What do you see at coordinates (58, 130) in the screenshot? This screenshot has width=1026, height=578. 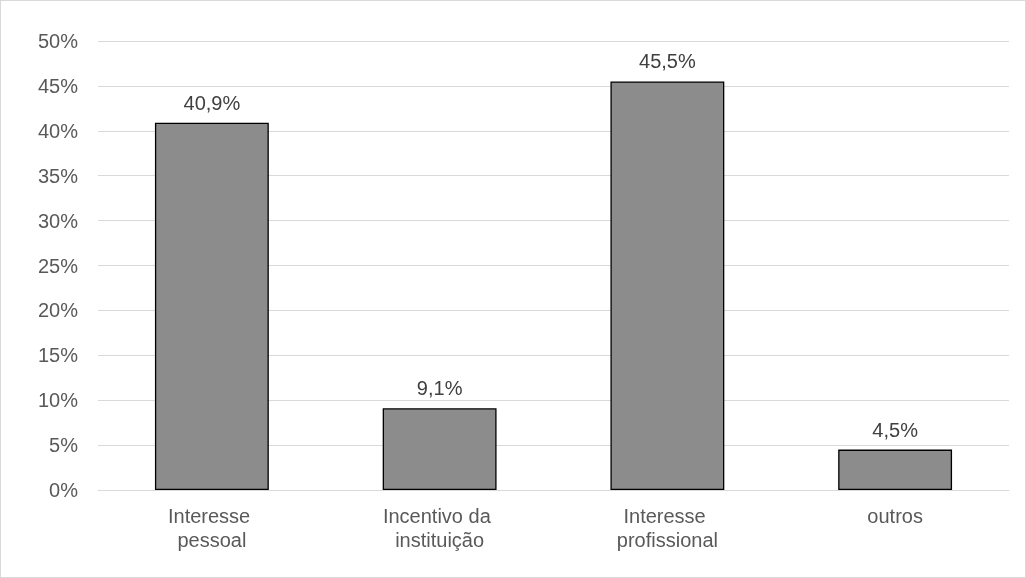 I see `y-tick-label: 40%` at bounding box center [58, 130].